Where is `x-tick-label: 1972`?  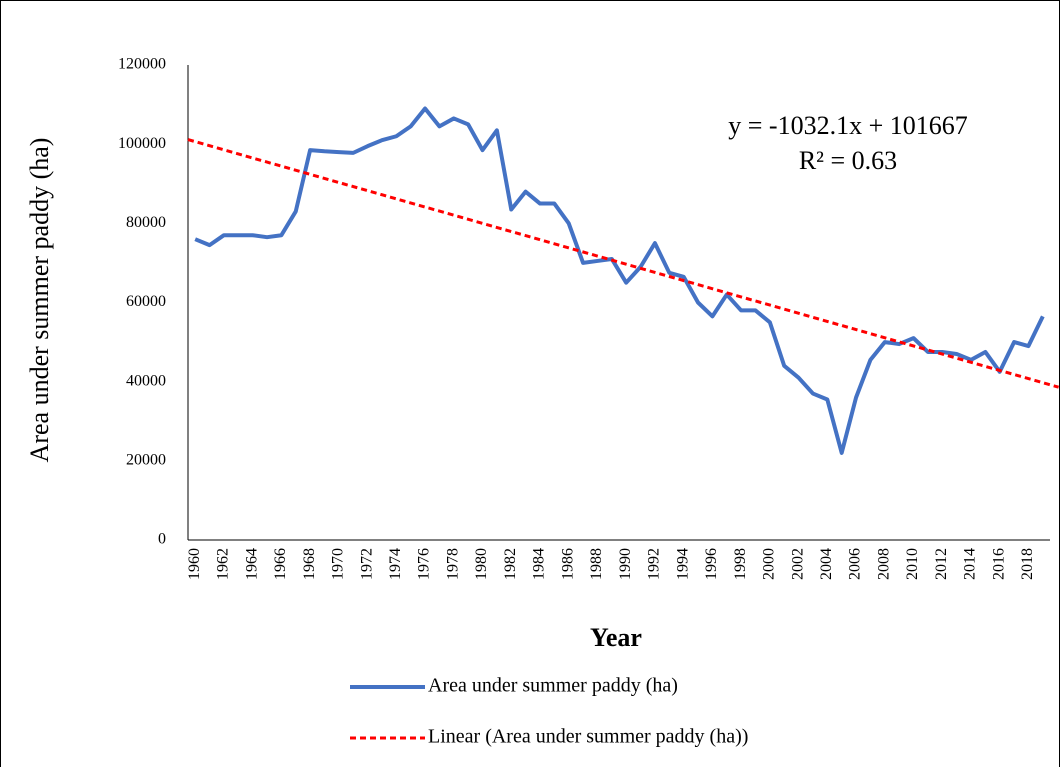
x-tick-label: 1972 is located at coordinates (366, 564).